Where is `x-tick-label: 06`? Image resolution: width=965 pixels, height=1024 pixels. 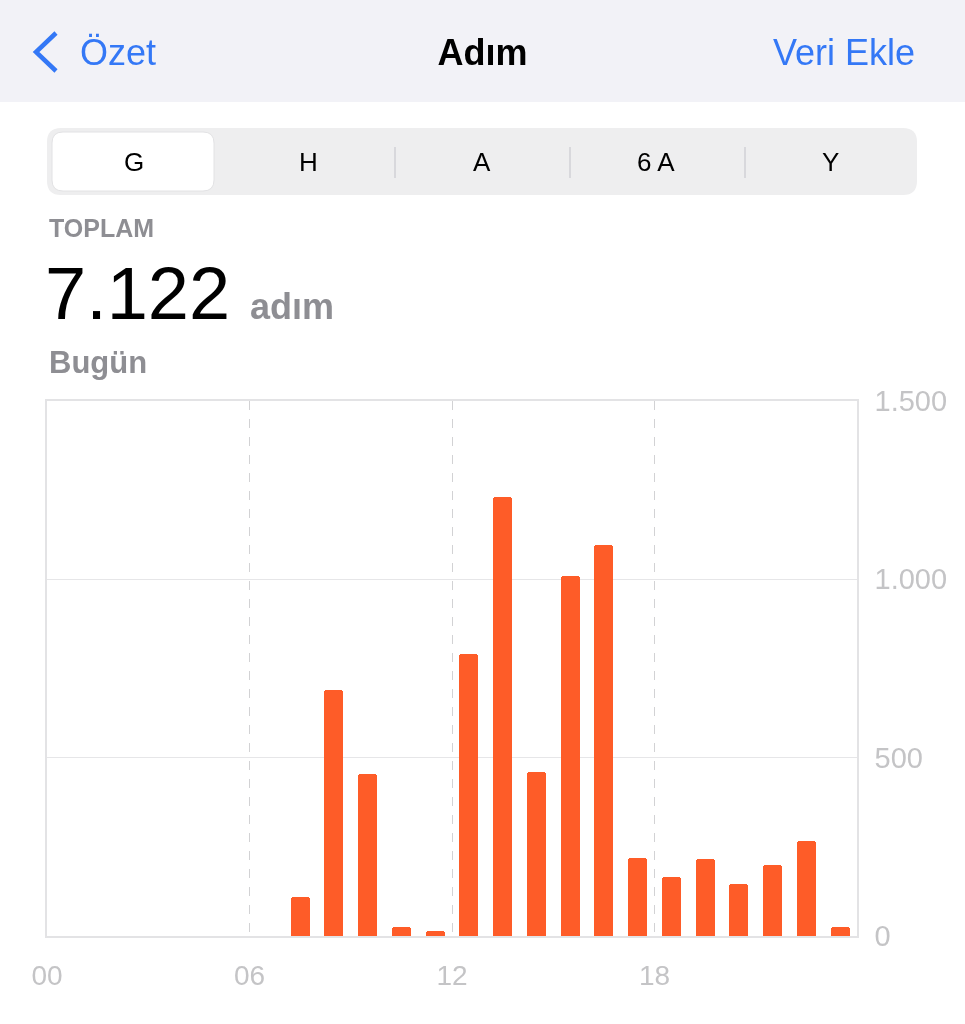 x-tick-label: 06 is located at coordinates (249, 976).